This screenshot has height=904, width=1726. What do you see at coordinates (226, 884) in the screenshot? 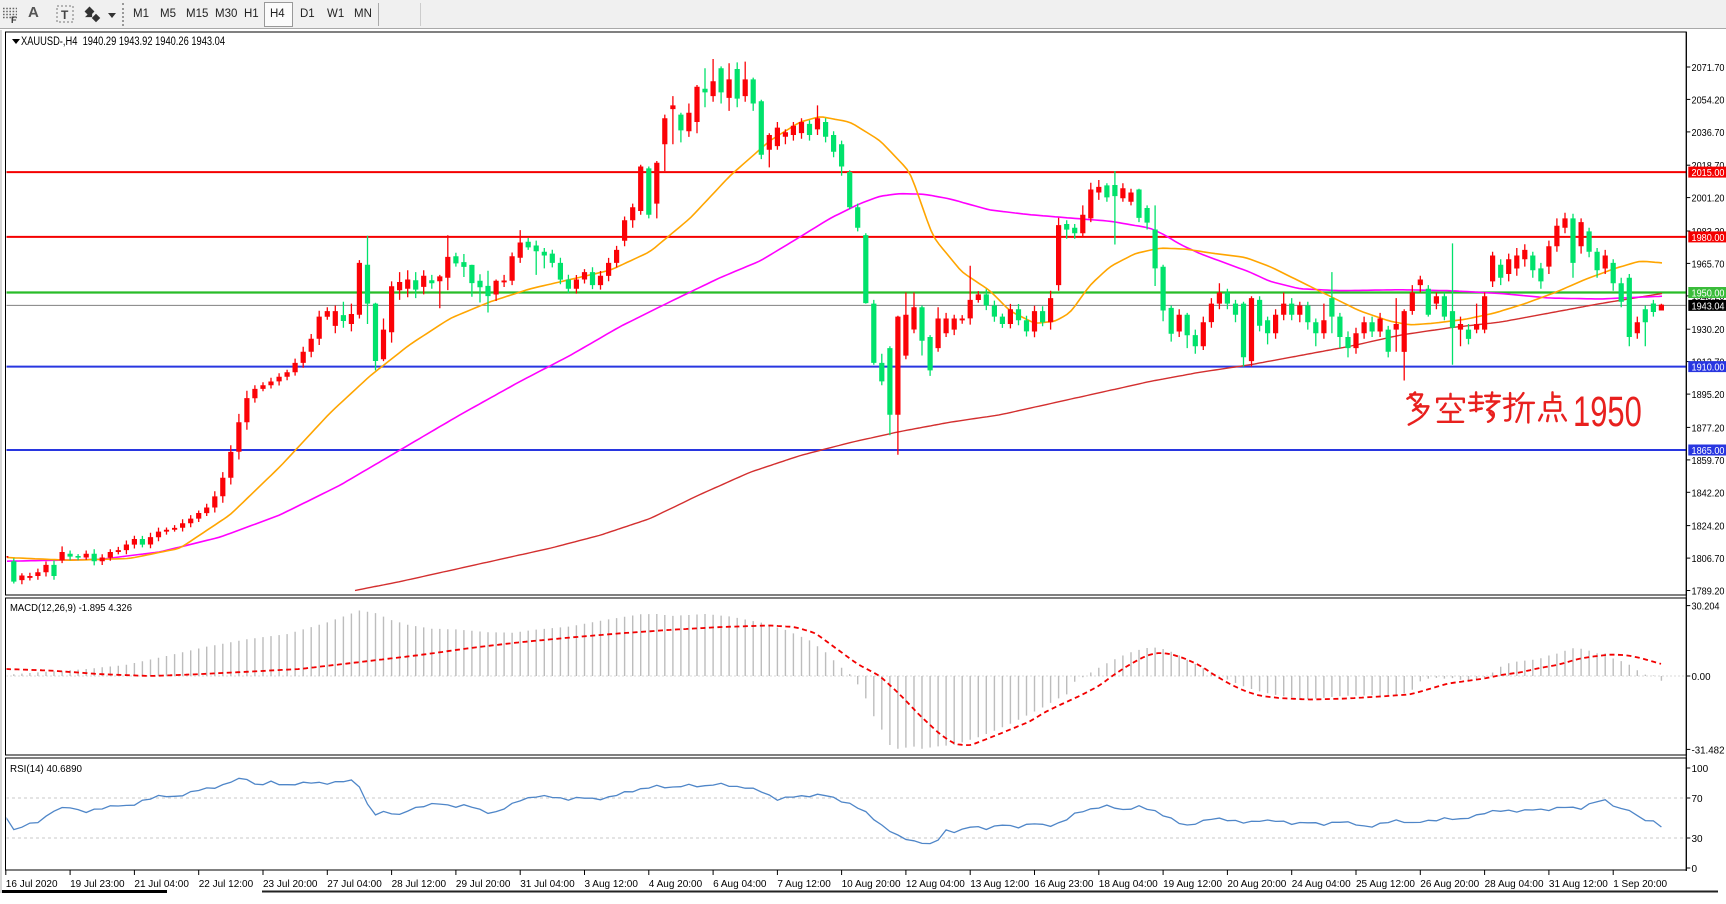
I see `svg-text: 22 Jul 12:00` at bounding box center [226, 884].